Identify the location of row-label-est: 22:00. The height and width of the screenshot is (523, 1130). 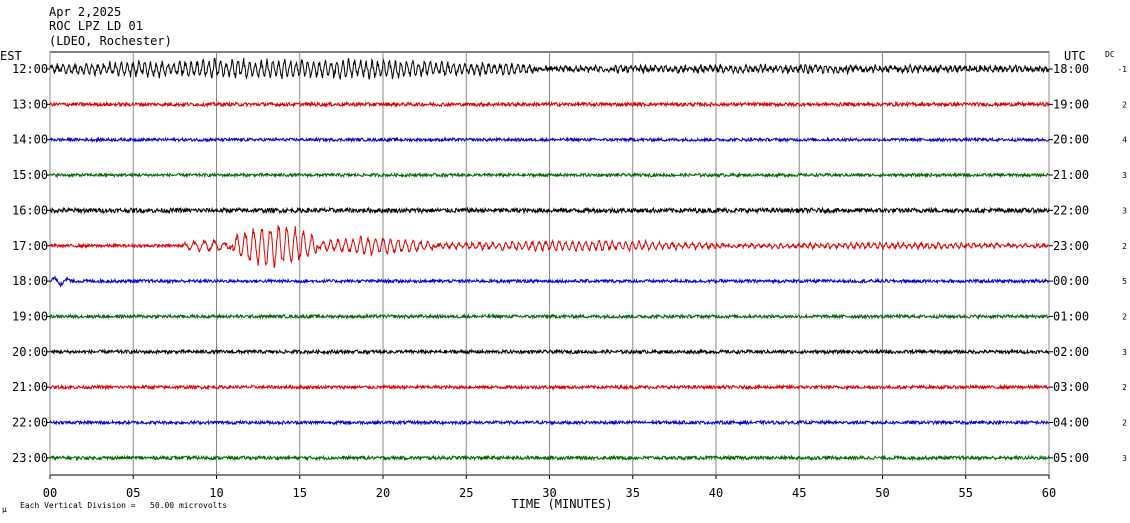
(30, 423).